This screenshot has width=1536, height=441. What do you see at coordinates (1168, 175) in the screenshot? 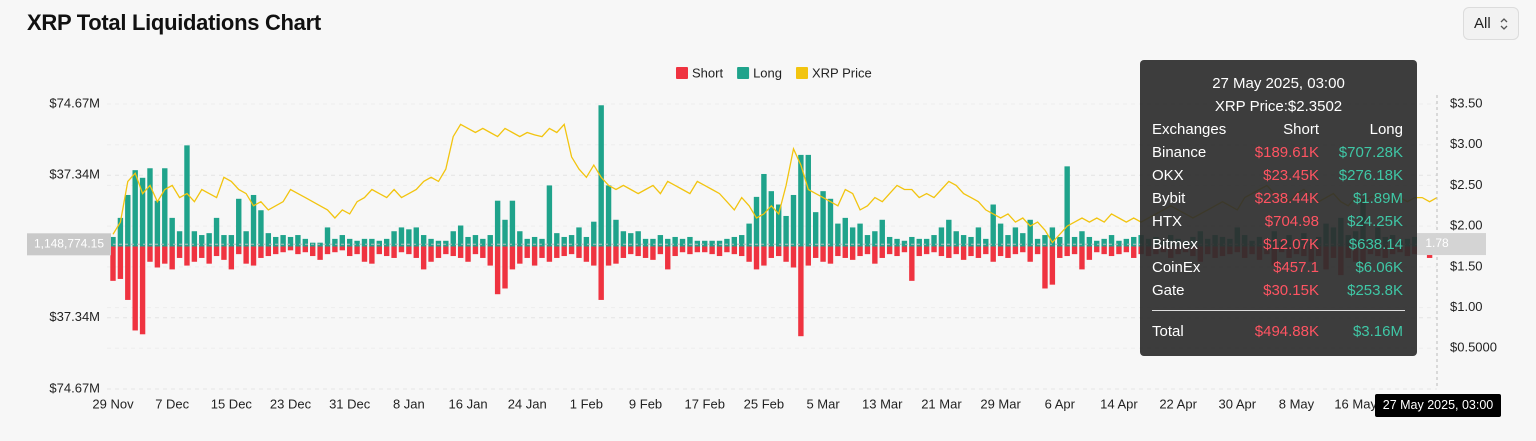
I see `tooltip-row-name: OKX` at bounding box center [1168, 175].